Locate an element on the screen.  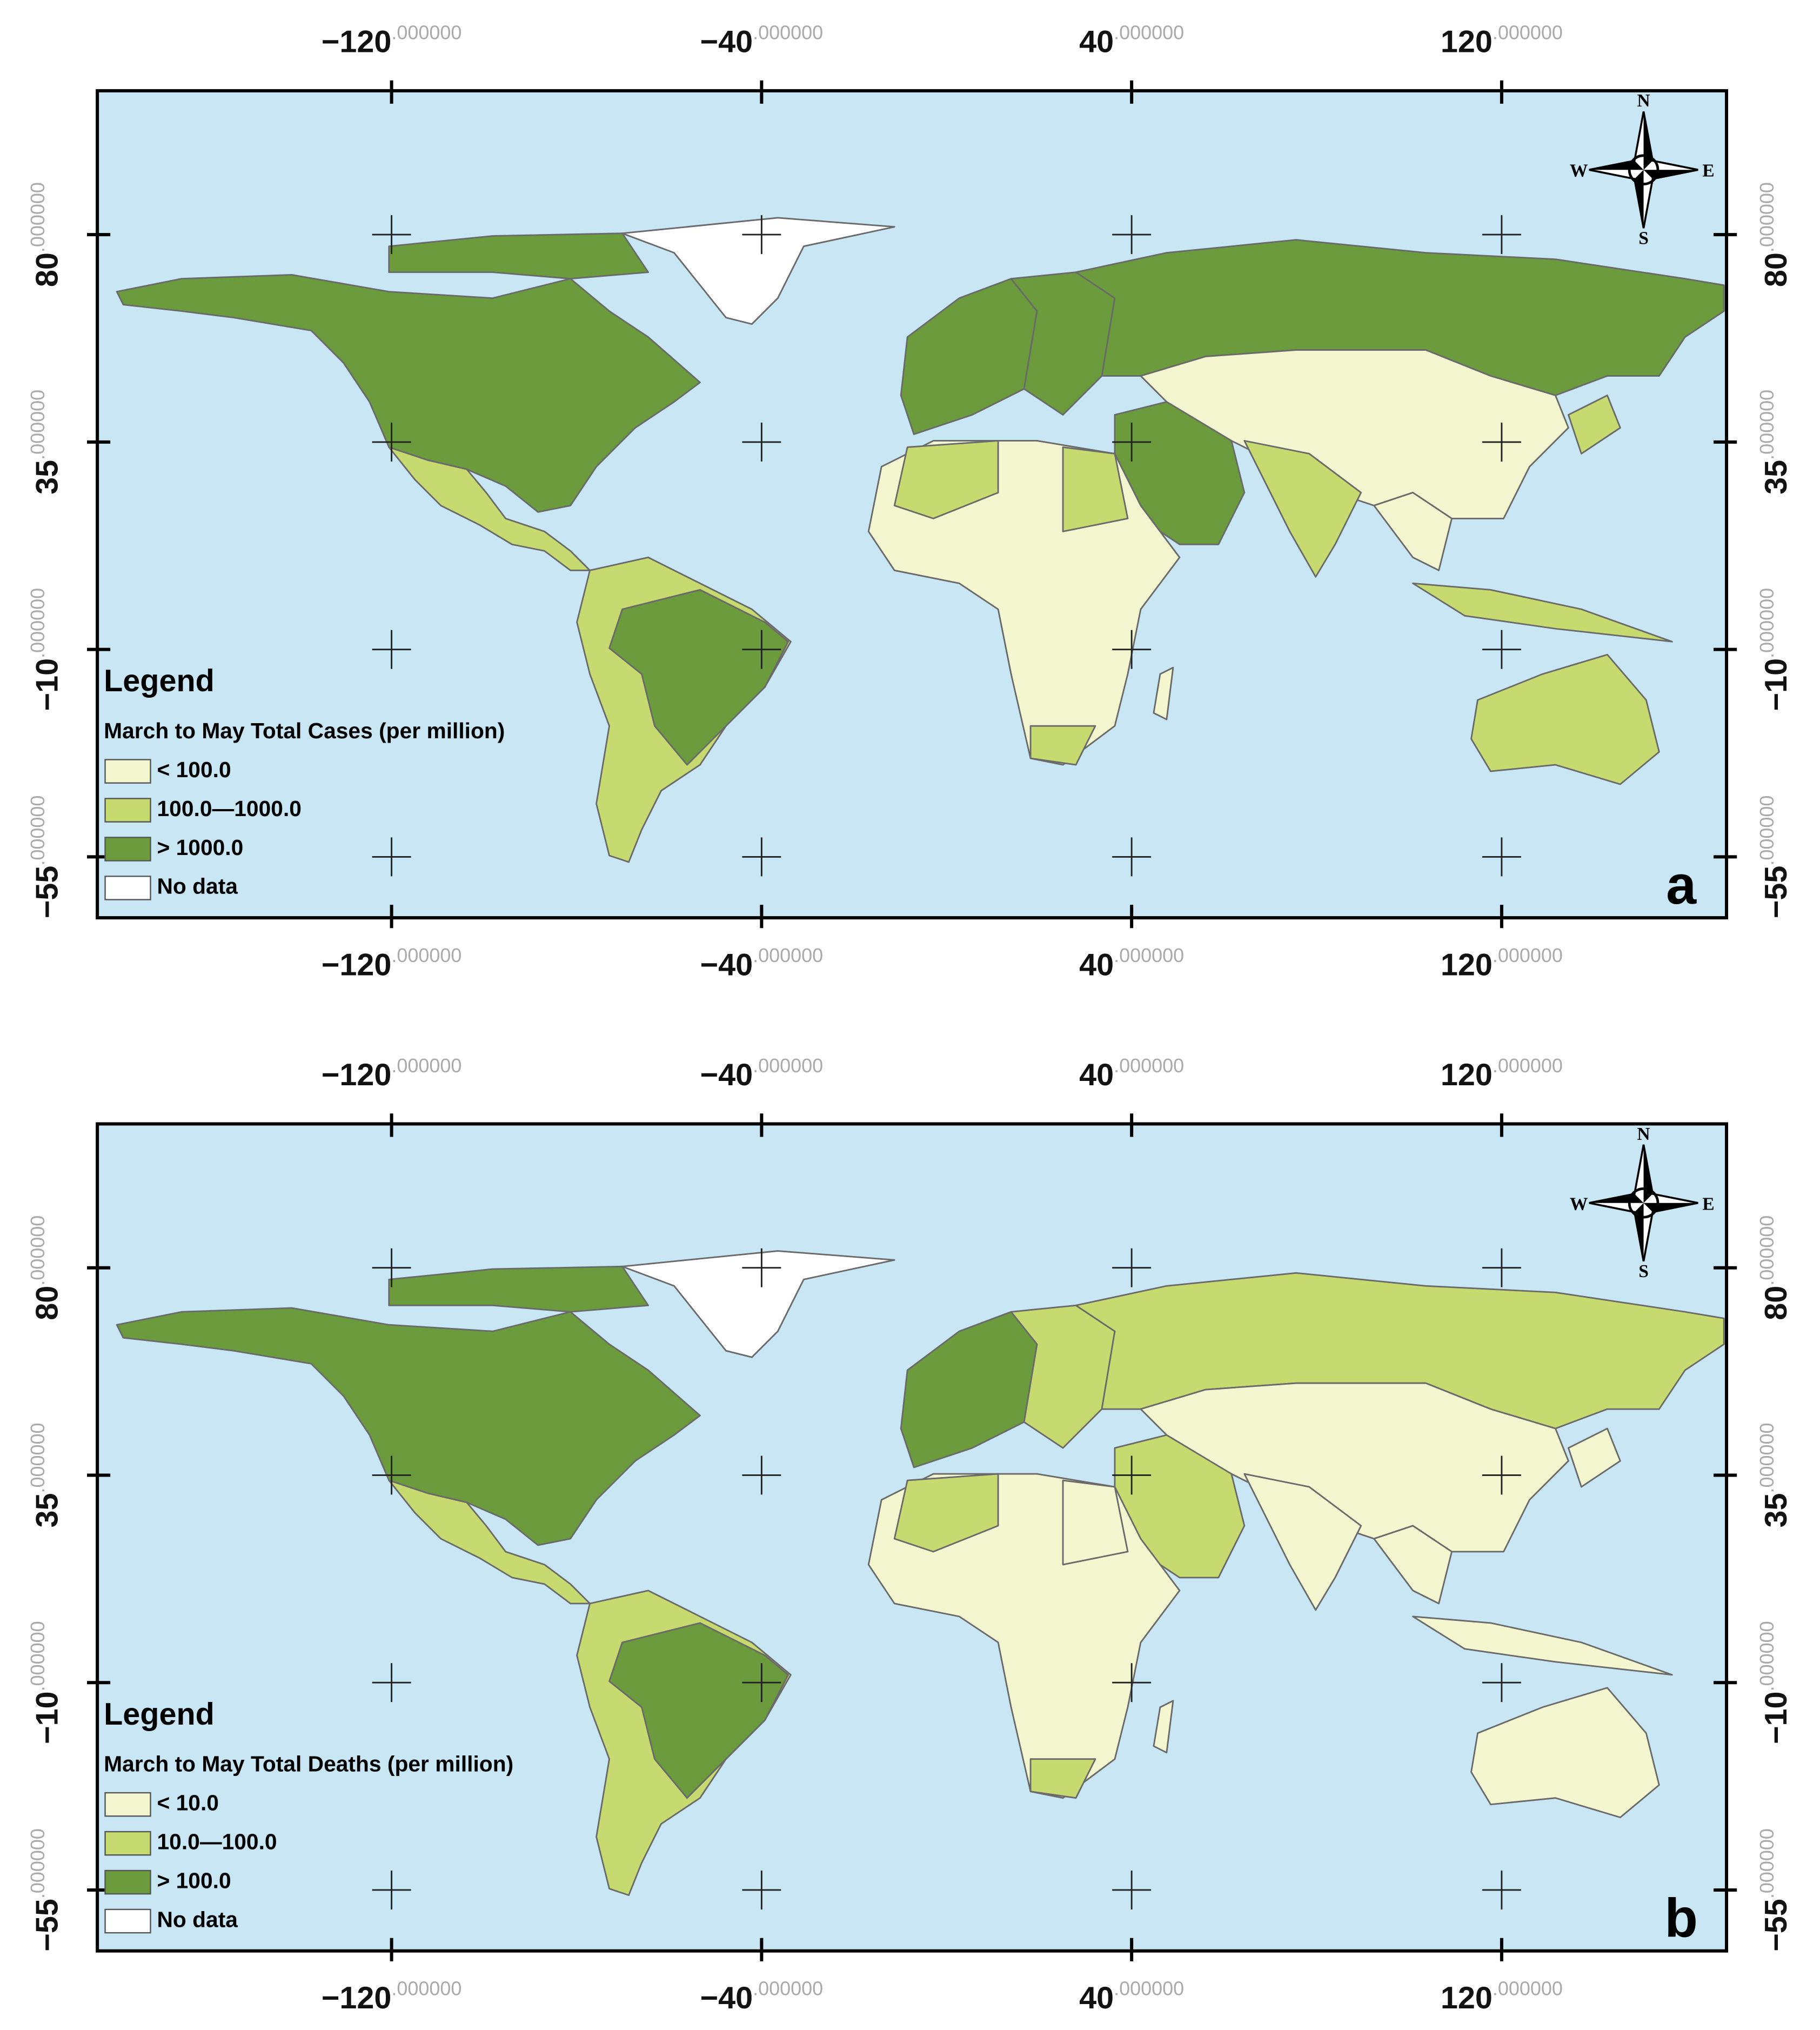
tick-label: −40.000000 is located at coordinates (762, 1996).